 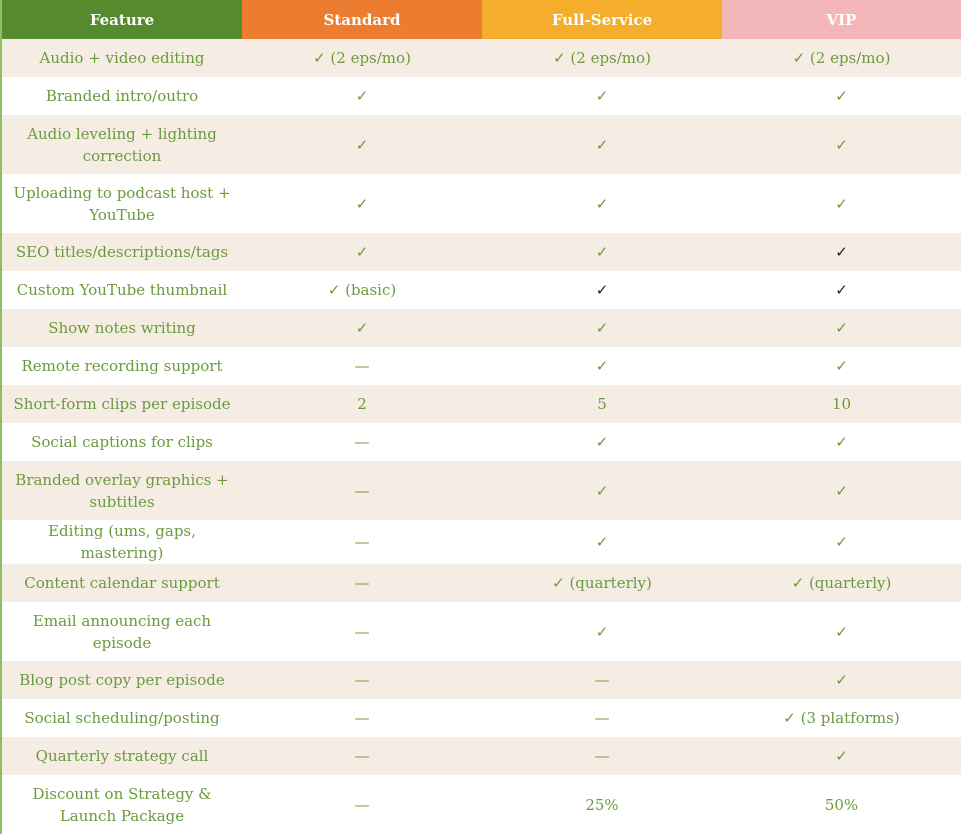 What do you see at coordinates (121, 680) in the screenshot?
I see `feature-cell: Blog post copy per episode` at bounding box center [121, 680].